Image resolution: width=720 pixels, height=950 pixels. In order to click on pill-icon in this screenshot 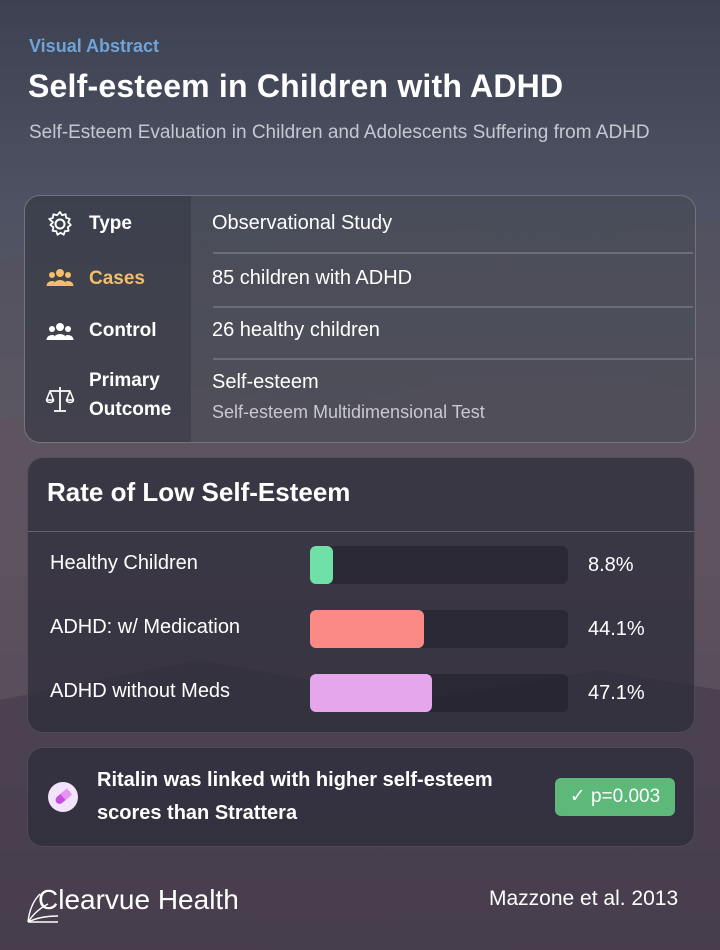, I will do `click(63, 797)`.